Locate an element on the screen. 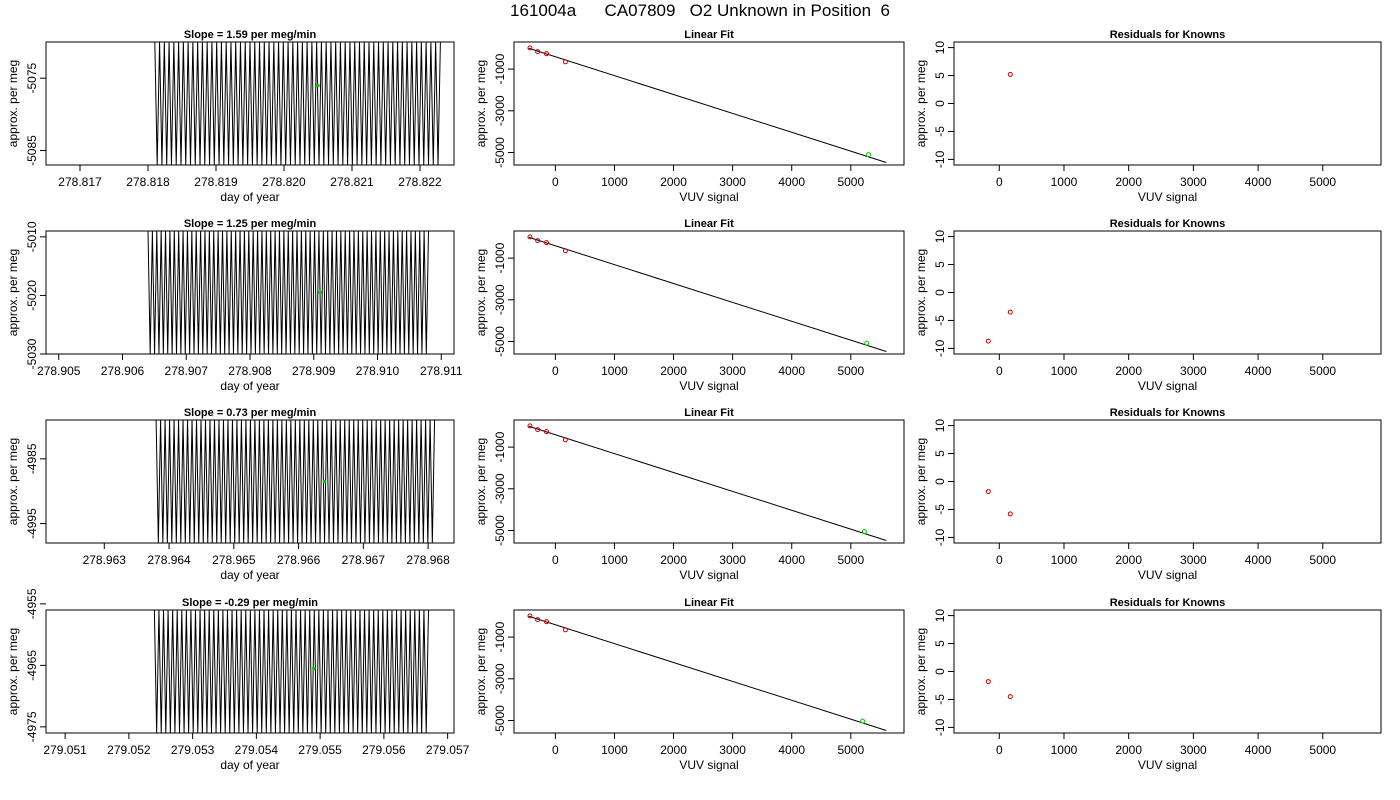 The image size is (1400, 800). signal-trace is located at coordinates (295, 481).